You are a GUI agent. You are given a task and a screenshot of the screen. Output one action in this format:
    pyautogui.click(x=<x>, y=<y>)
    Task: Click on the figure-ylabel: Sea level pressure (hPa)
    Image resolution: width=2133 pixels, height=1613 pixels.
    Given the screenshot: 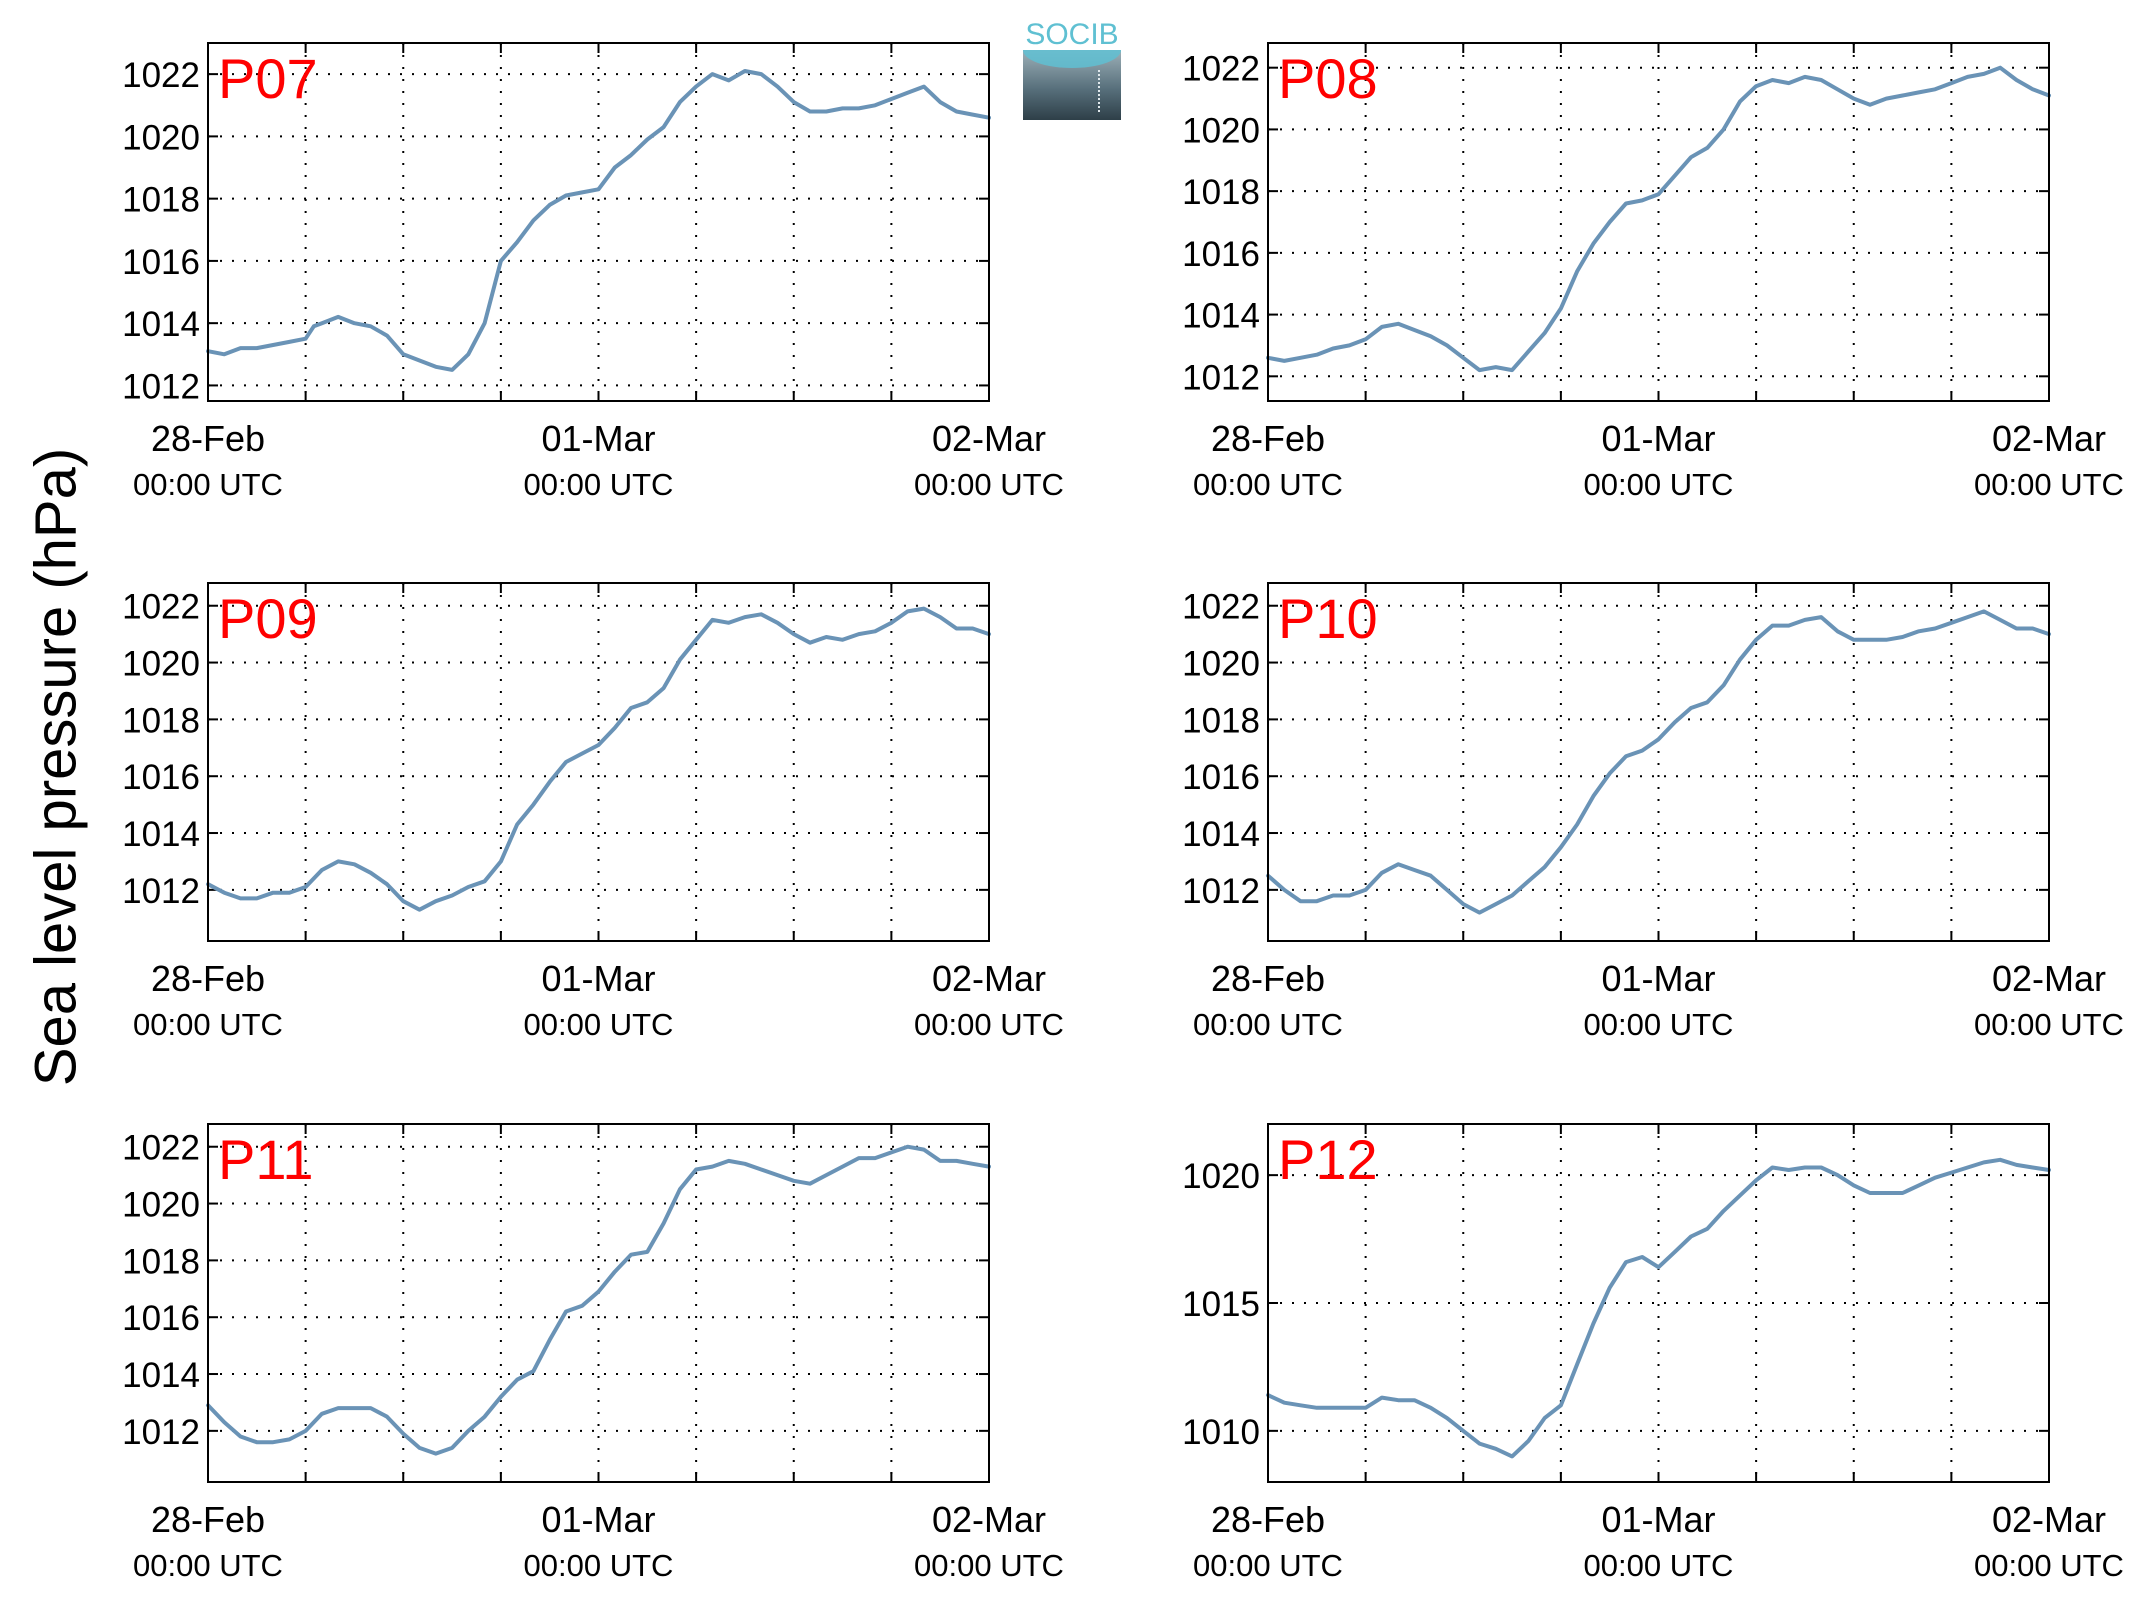 What is the action you would take?
    pyautogui.click(x=56, y=767)
    